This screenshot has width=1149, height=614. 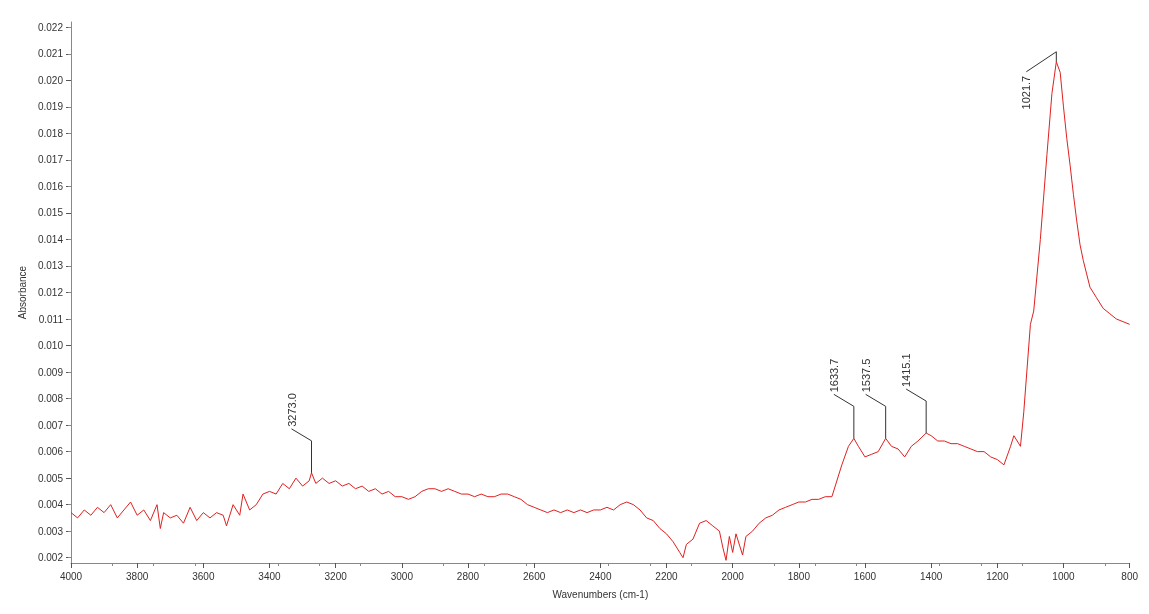 What do you see at coordinates (468, 576) in the screenshot?
I see `x-tick-label: 2800` at bounding box center [468, 576].